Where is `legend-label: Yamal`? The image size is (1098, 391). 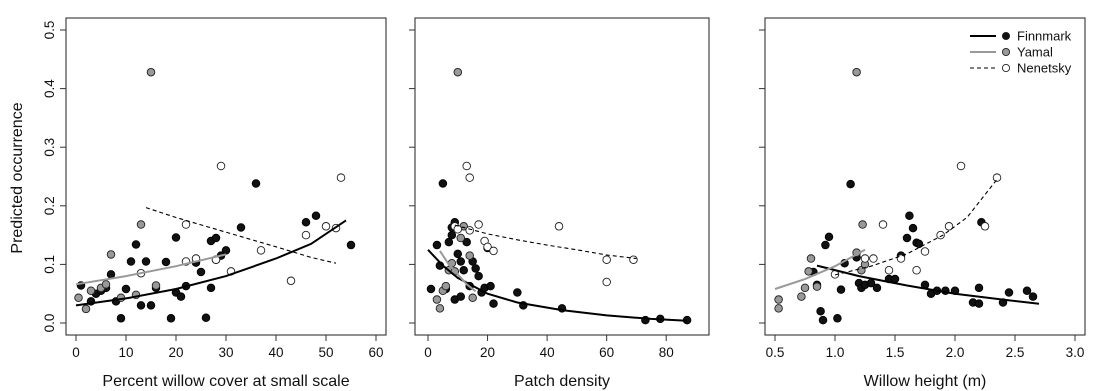 legend-label: Yamal is located at coordinates (1035, 52).